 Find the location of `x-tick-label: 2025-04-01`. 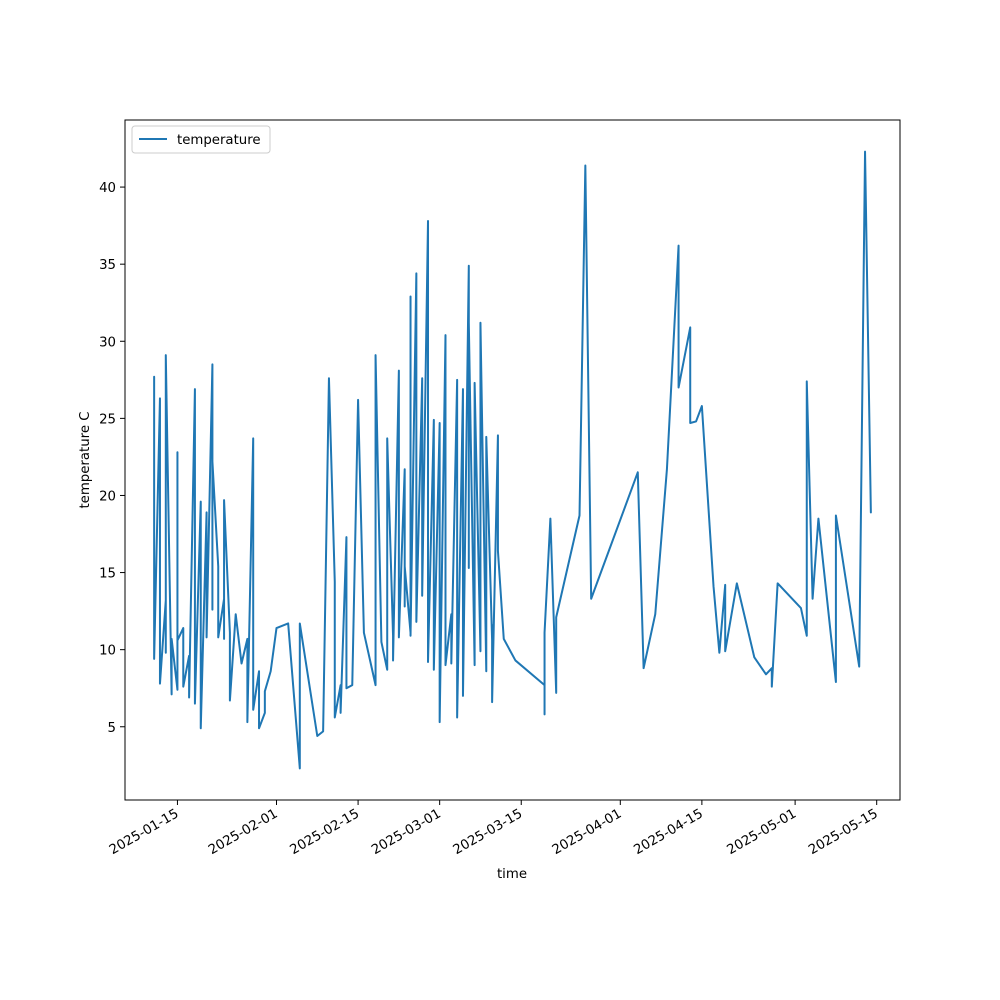

x-tick-label: 2025-04-01 is located at coordinates (587, 832).